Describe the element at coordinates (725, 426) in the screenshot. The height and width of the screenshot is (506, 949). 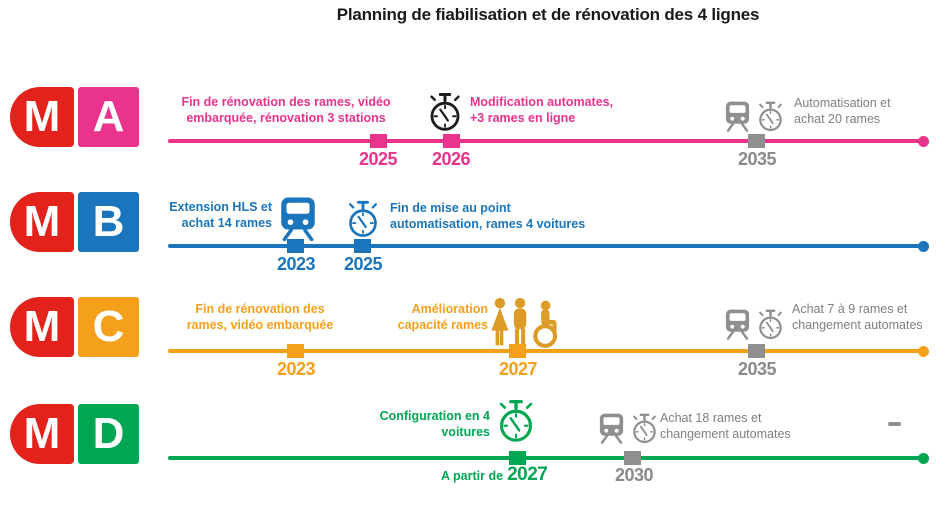
I see `note-d-achat: Achat 18 rames et changement automates` at that location.